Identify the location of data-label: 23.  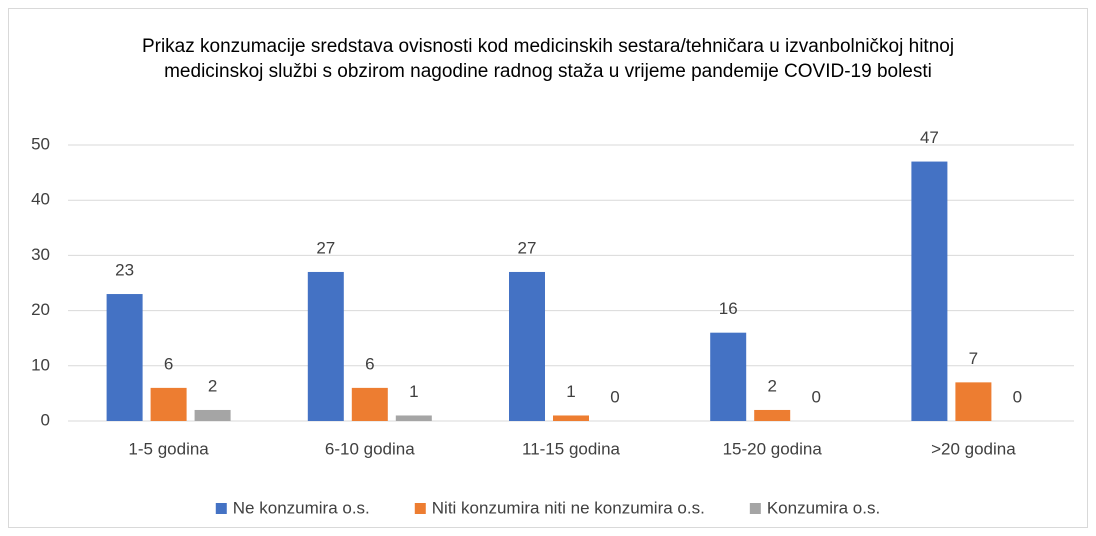
(124, 270).